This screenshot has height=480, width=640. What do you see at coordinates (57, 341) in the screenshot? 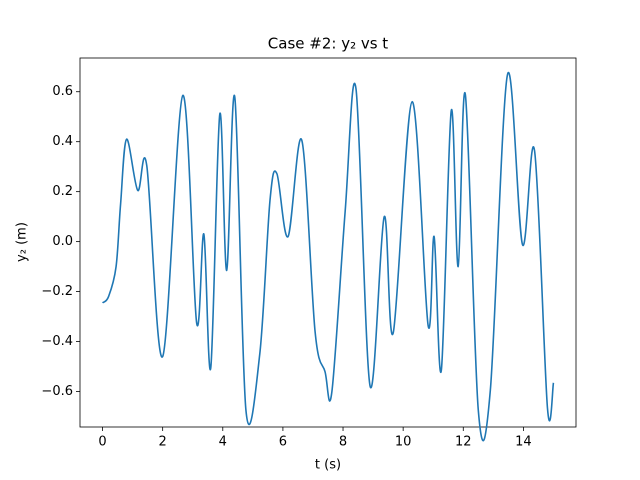
I see `y-tick-label: −0.4` at bounding box center [57, 341].